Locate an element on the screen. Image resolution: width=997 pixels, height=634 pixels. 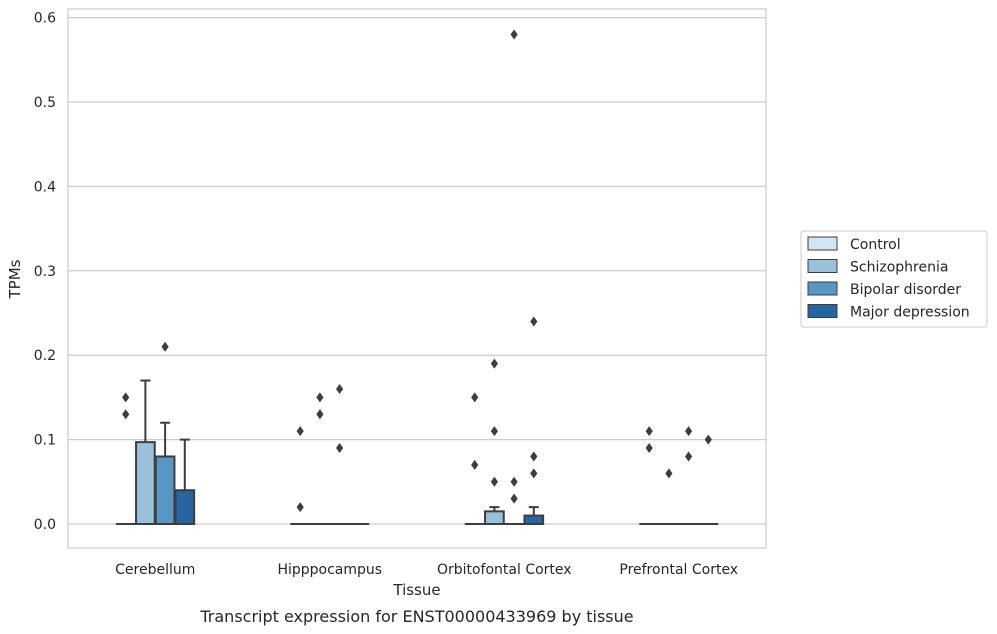
y-tick-label: 0.4 is located at coordinates (45, 187).